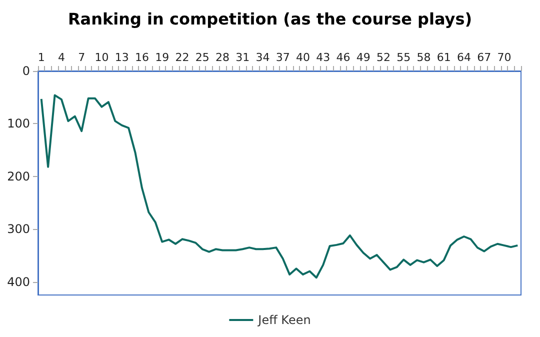 This screenshot has height=337, width=540. I want to click on x-tick-label: 52, so click(383, 57).